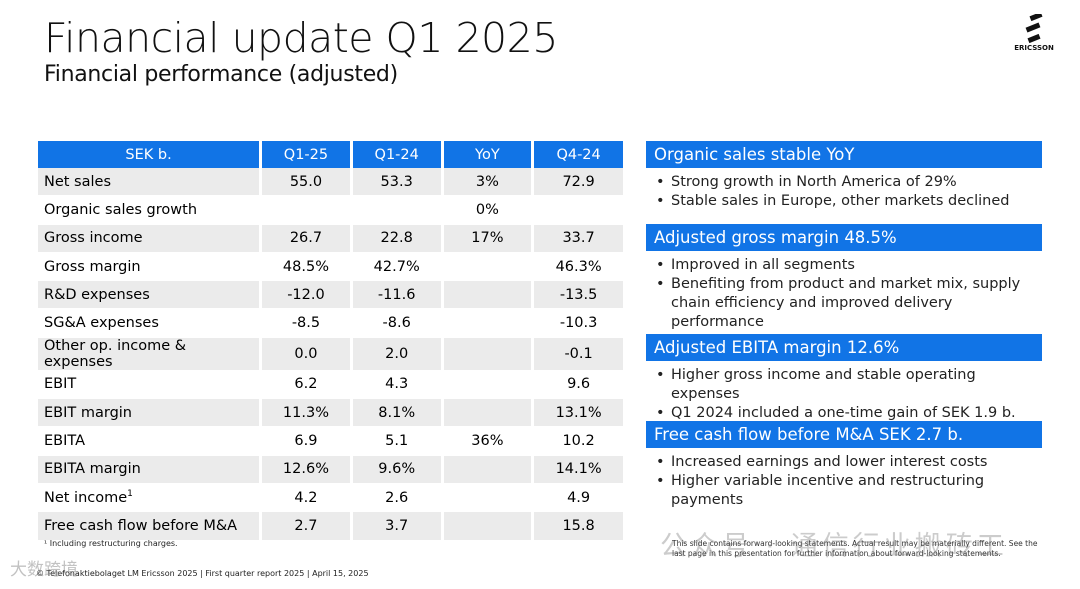 The height and width of the screenshot is (589, 1080). Describe the element at coordinates (306, 210) in the screenshot. I see `cell-q125` at that location.